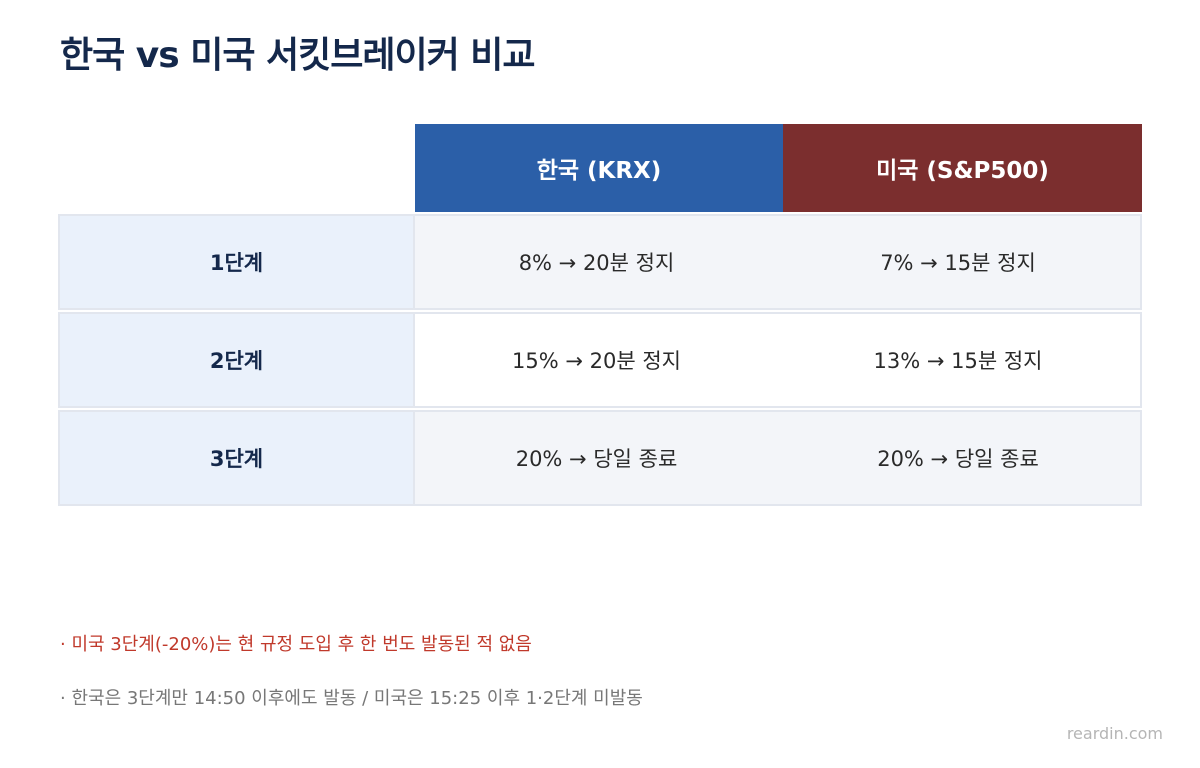 This screenshot has height=768, width=1200. I want to click on stage-label: 2단계, so click(237, 360).